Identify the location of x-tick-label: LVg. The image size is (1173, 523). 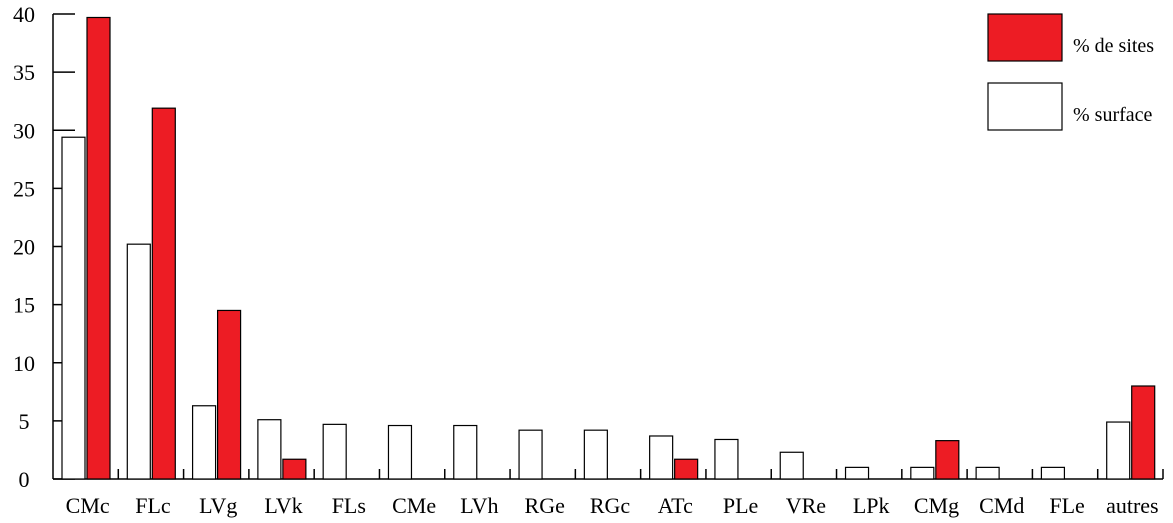
(218, 505).